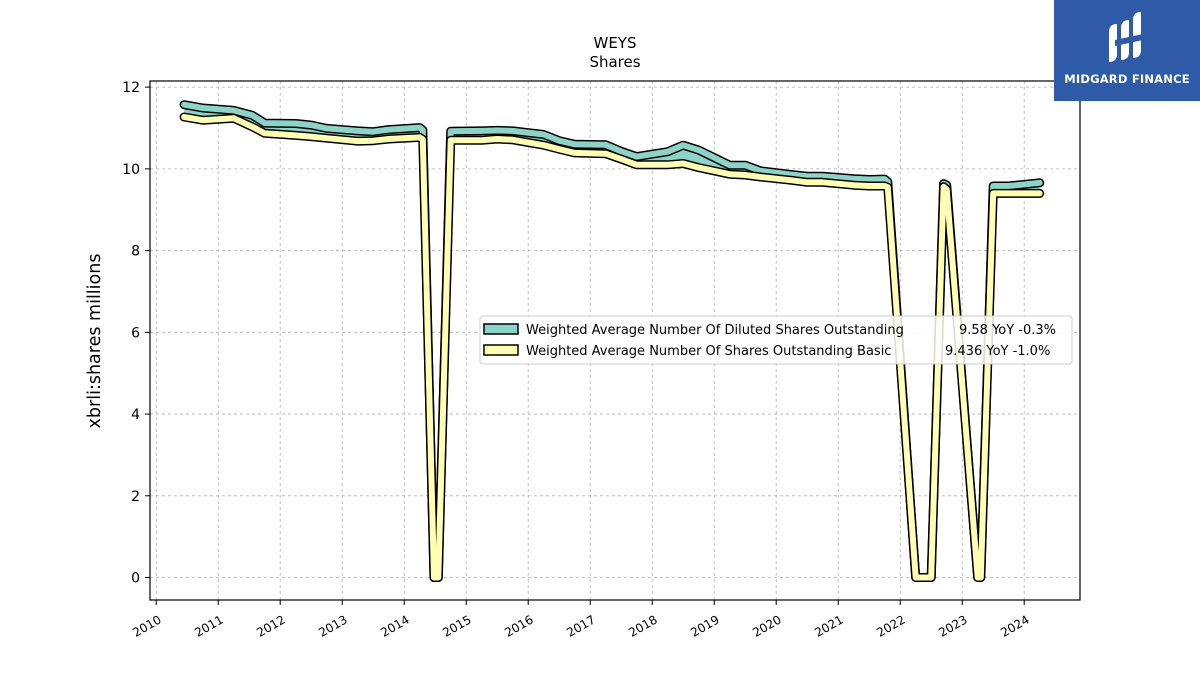 Image resolution: width=1200 pixels, height=675 pixels. What do you see at coordinates (615, 43) in the screenshot?
I see `chart-title: WEYS` at bounding box center [615, 43].